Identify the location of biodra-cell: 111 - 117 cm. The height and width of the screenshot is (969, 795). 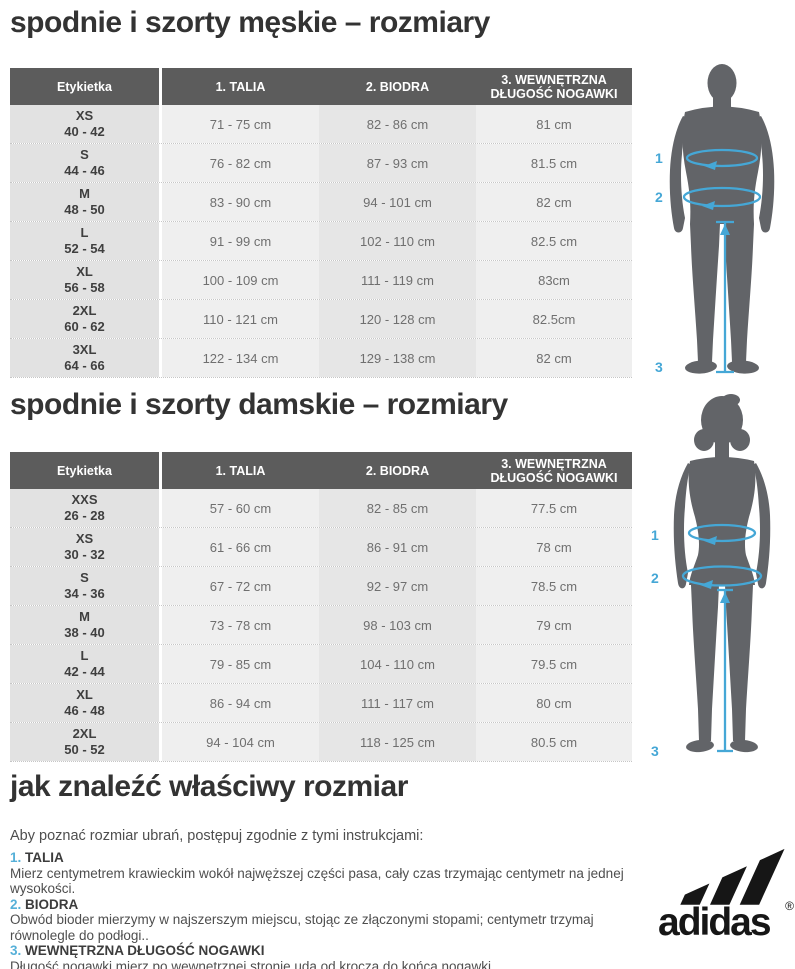
(397, 703).